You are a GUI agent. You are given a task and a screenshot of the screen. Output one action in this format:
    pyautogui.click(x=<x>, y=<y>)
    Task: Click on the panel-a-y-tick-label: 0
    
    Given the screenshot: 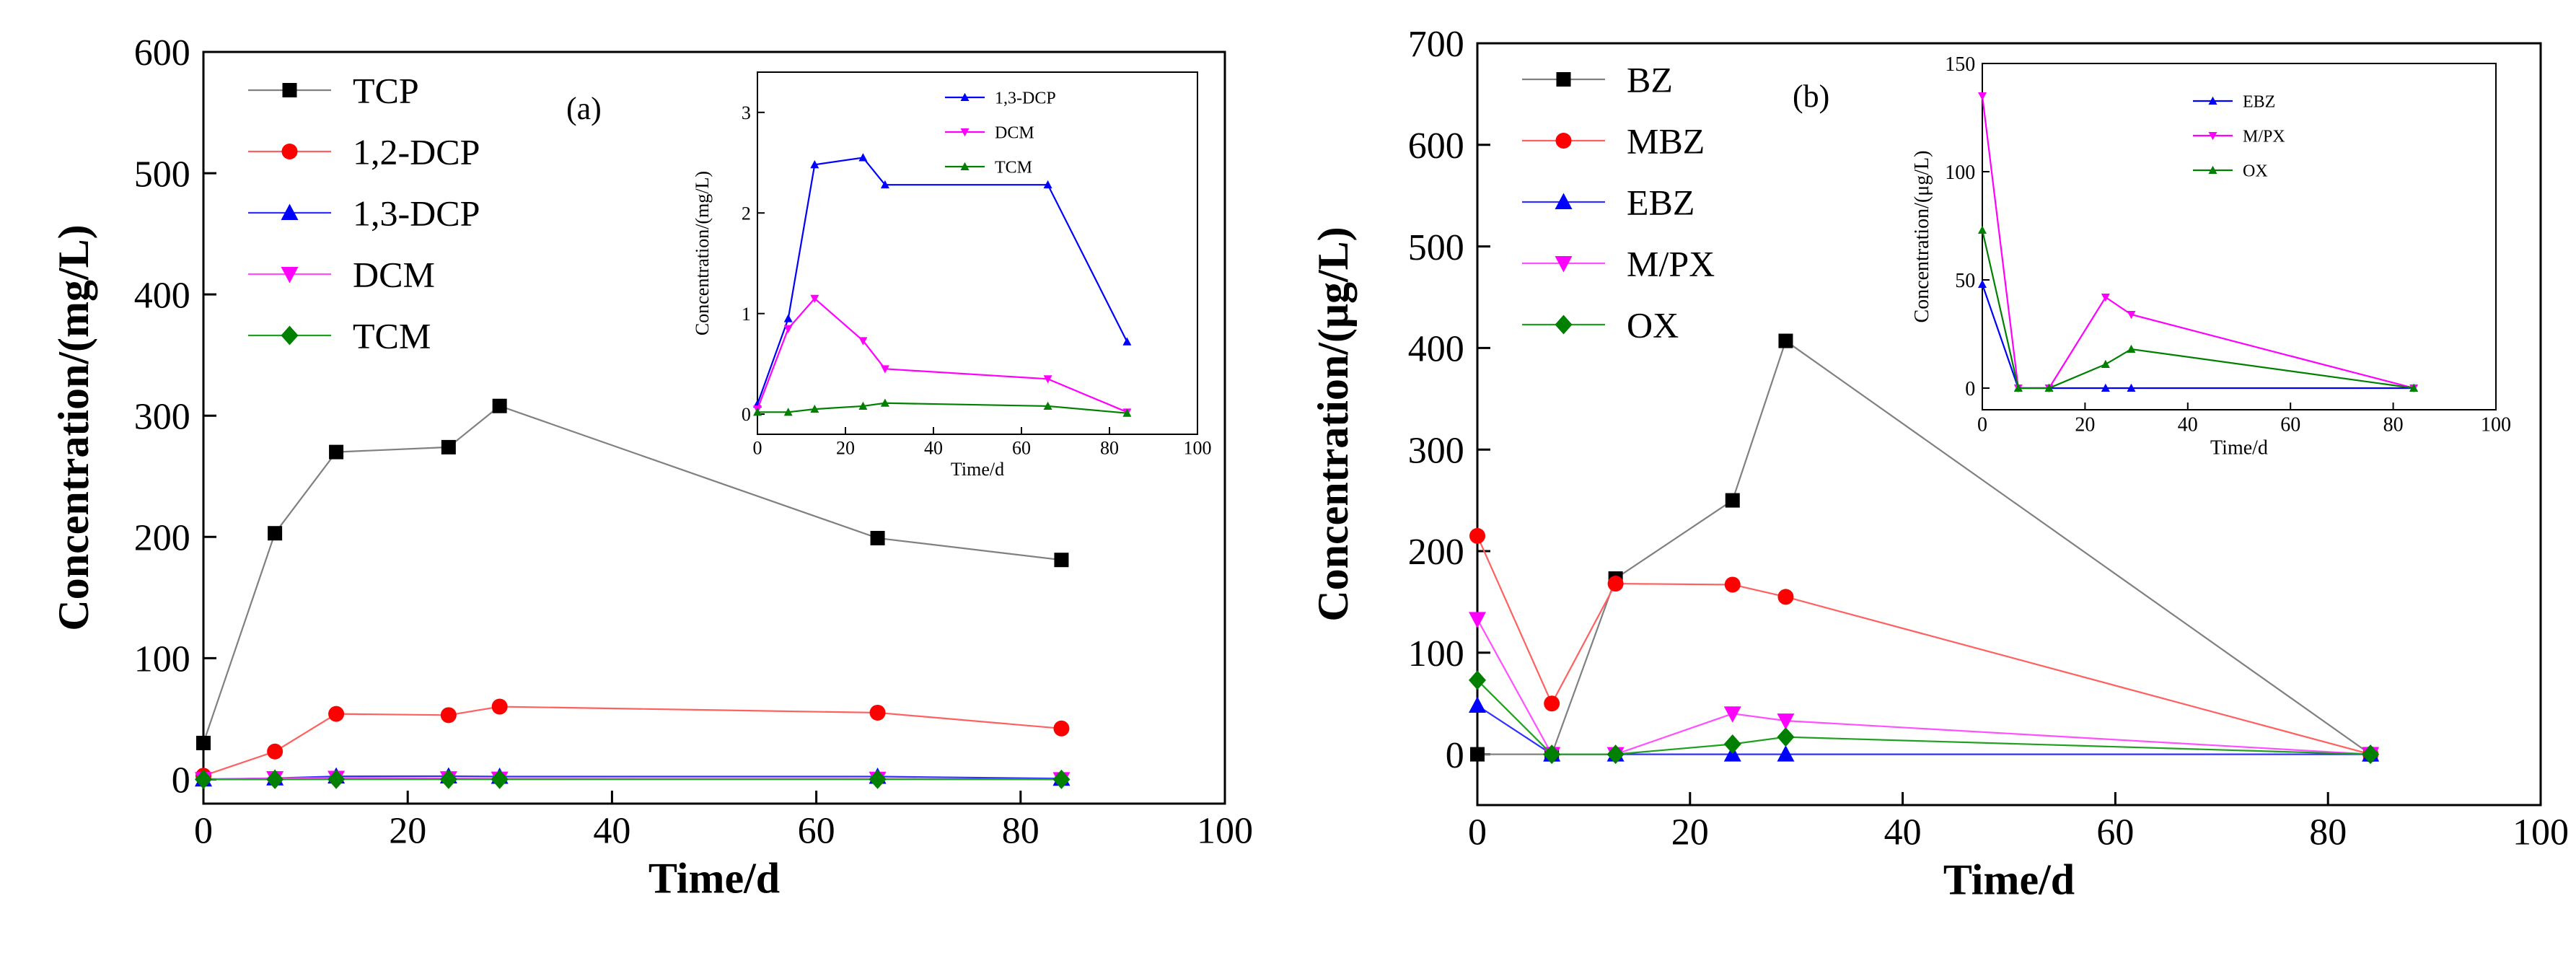 What is the action you would take?
    pyautogui.click(x=181, y=780)
    